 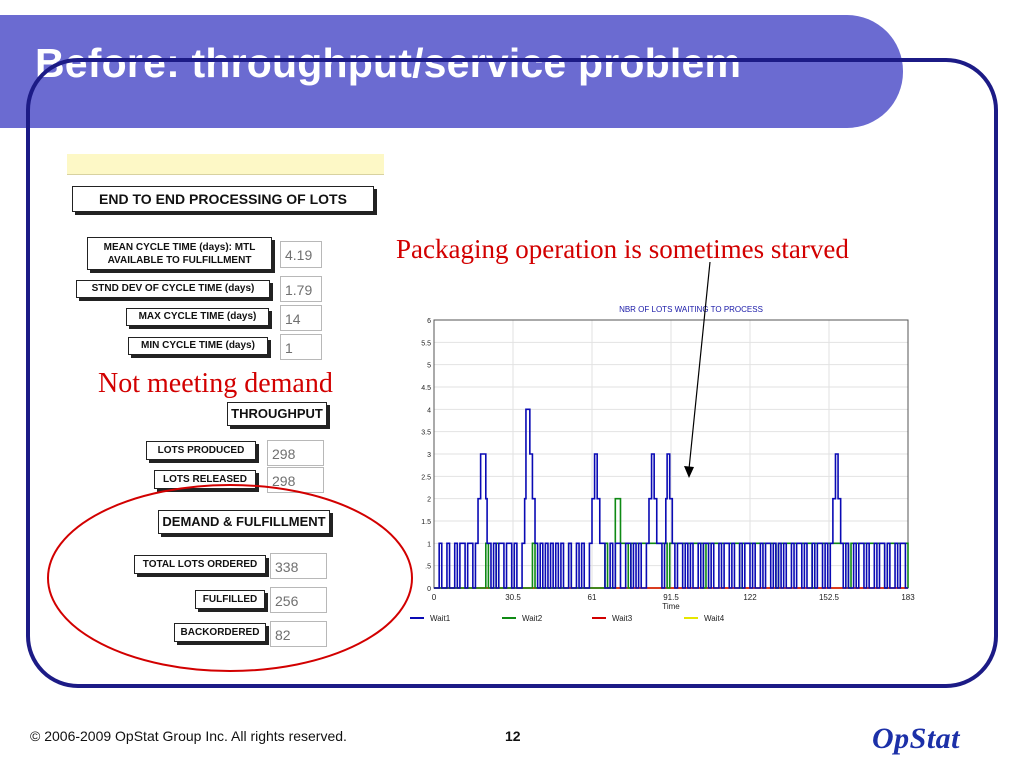 I want to click on stdev-value: 1.79, so click(x=301, y=289).